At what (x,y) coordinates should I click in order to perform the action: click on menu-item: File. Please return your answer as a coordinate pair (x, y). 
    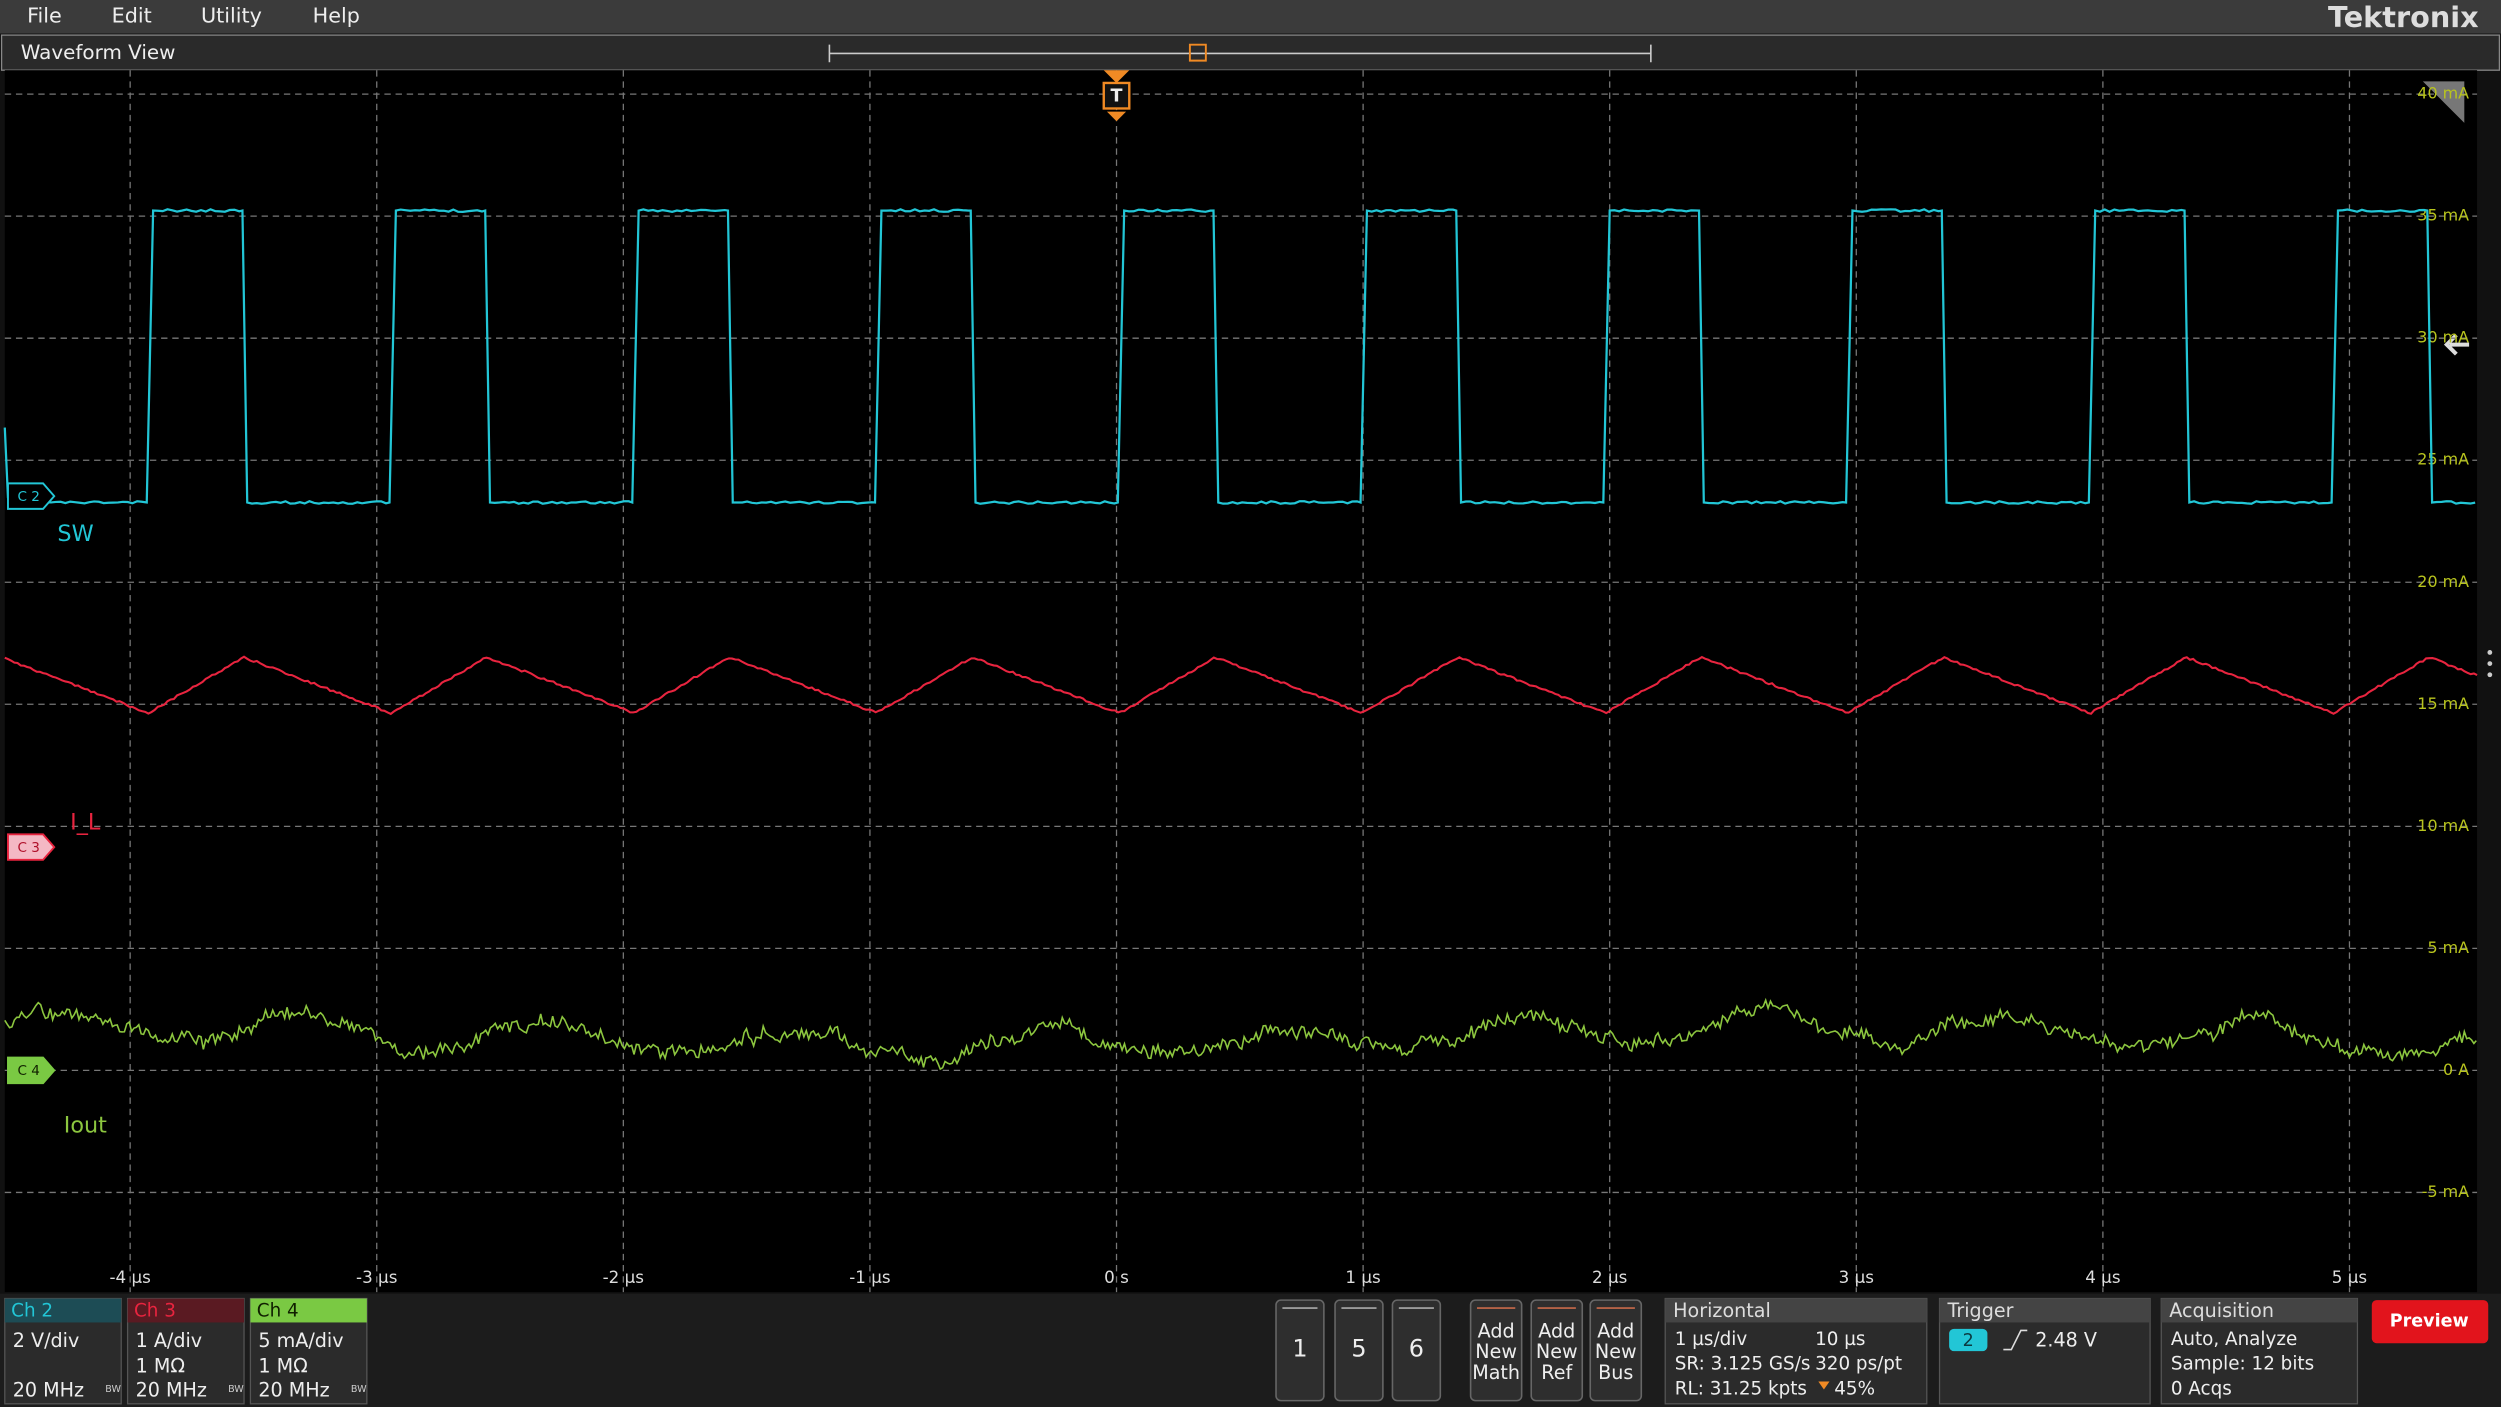
    Looking at the image, I should click on (44, 16).